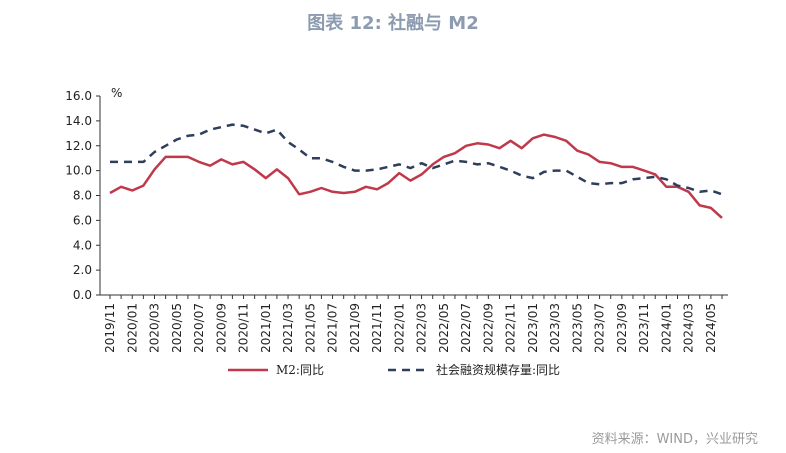 Image resolution: width=786 pixels, height=453 pixels. Describe the element at coordinates (444, 328) in the screenshot. I see `x-tick-label: 2022/05` at that location.